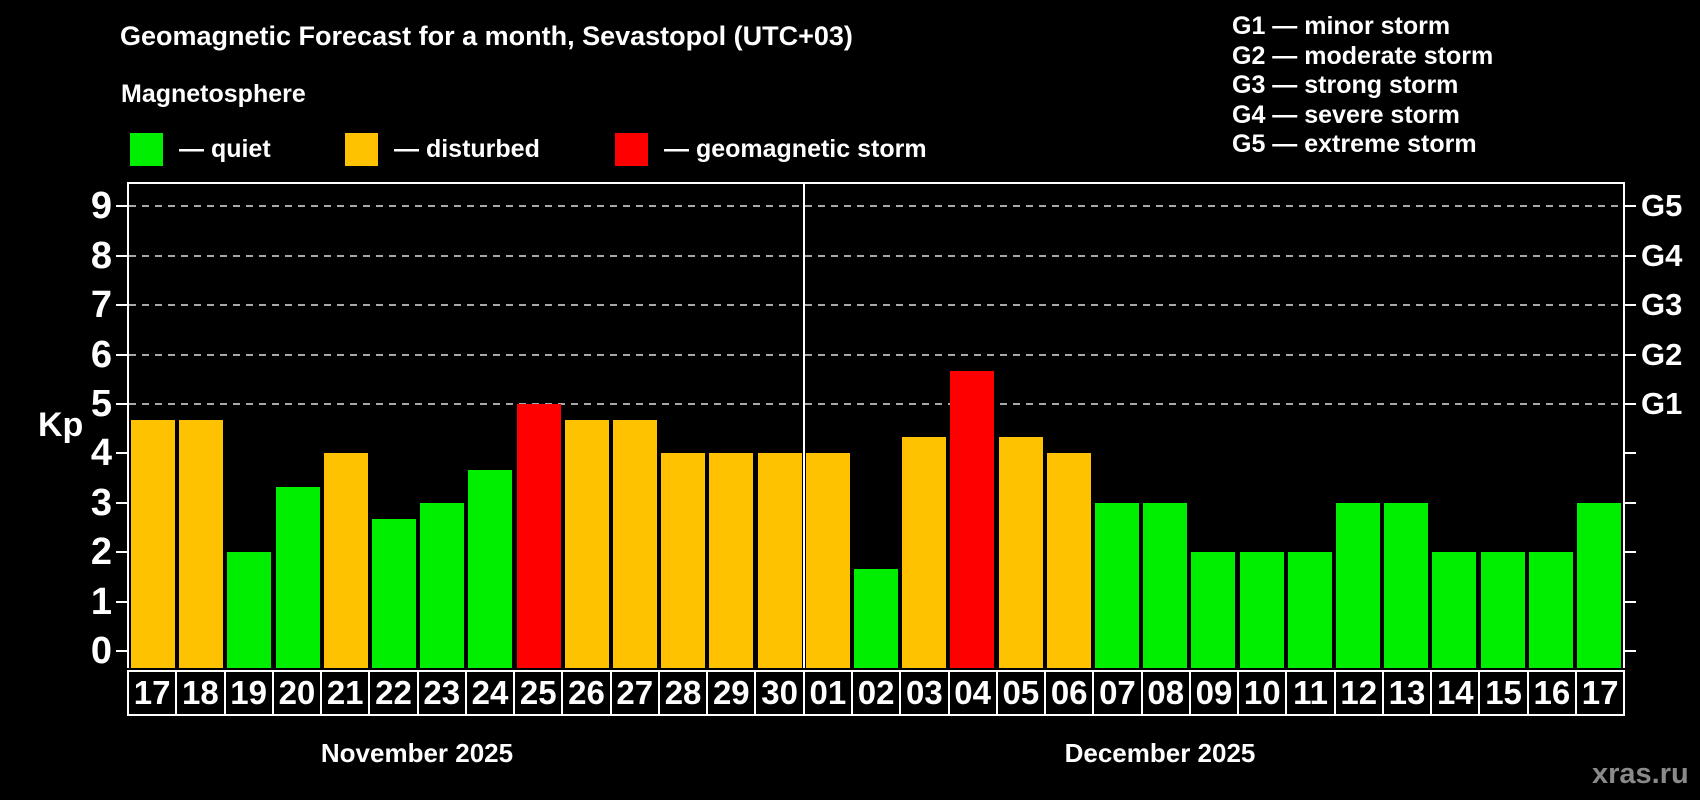 The height and width of the screenshot is (800, 1700). What do you see at coordinates (1345, 85) in the screenshot?
I see `g3-legend-line: G3 — strong storm` at bounding box center [1345, 85].